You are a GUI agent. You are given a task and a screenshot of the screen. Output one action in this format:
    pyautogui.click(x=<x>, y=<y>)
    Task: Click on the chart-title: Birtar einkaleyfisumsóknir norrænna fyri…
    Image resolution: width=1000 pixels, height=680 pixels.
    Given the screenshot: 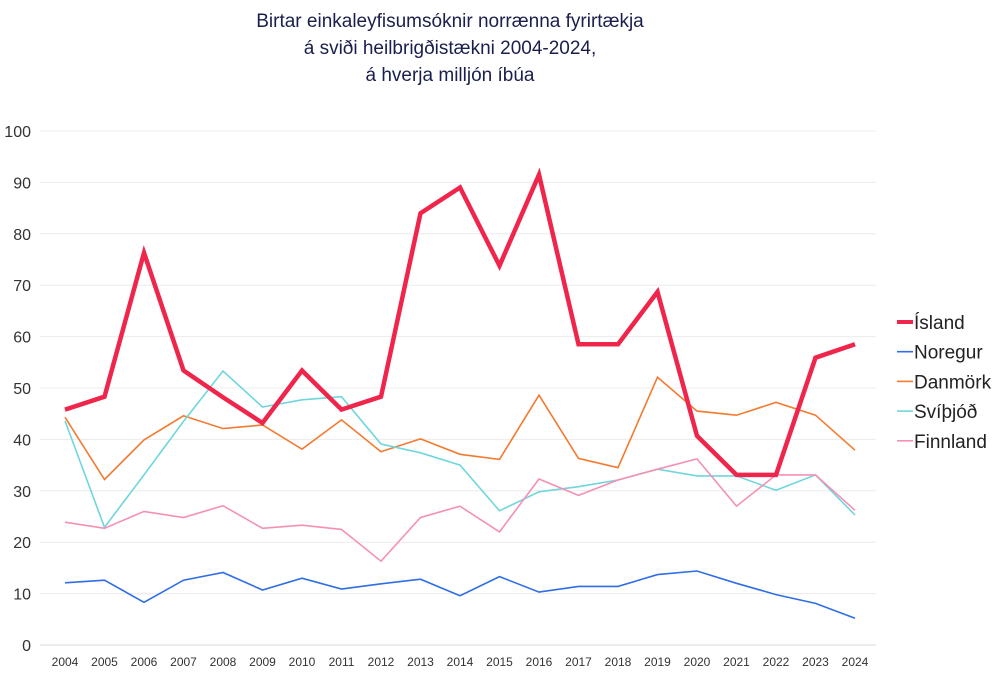 What is the action you would take?
    pyautogui.click(x=450, y=48)
    